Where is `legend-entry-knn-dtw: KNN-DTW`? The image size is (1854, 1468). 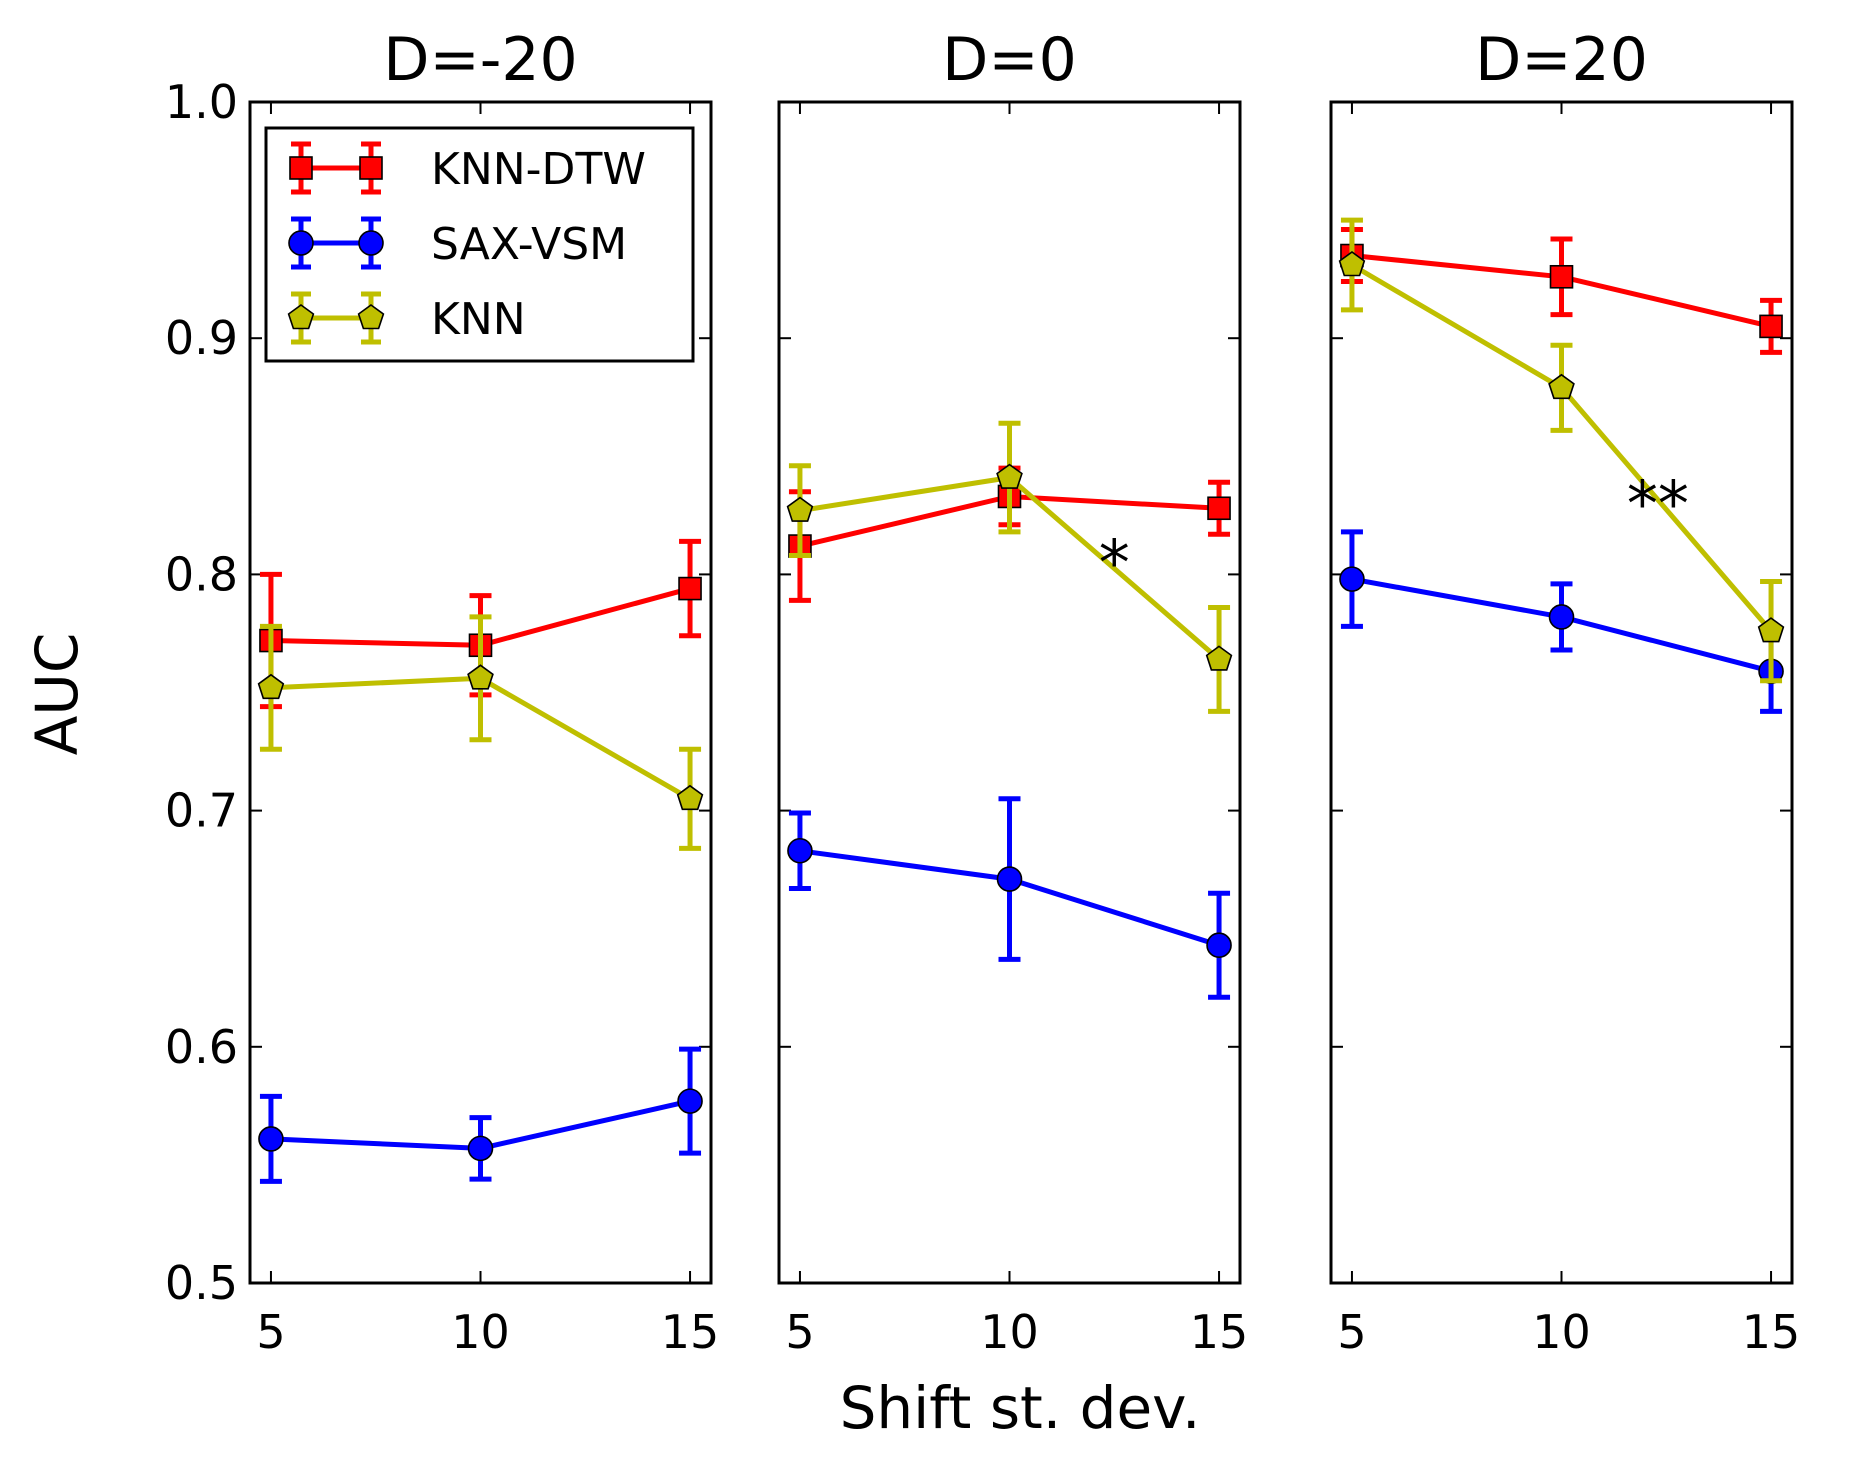 legend-entry-knn-dtw: KNN-DTW is located at coordinates (467, 168).